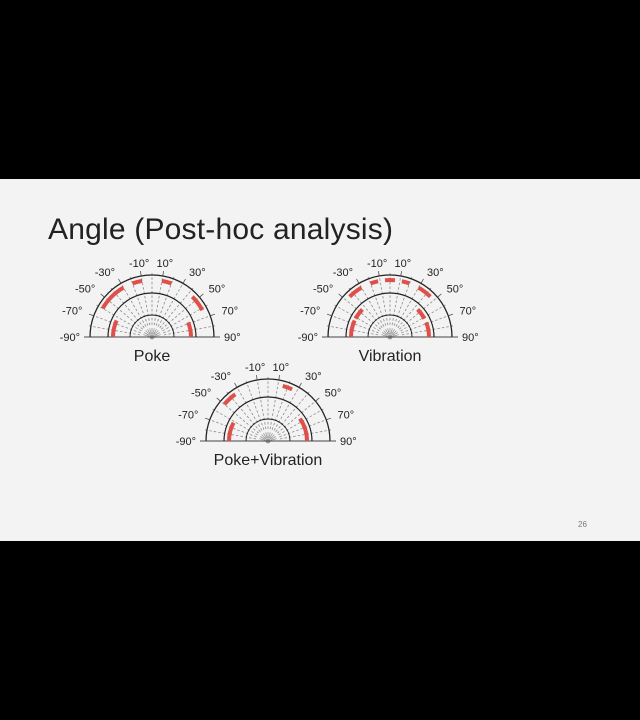 This screenshot has width=640, height=720. What do you see at coordinates (268, 430) in the screenshot?
I see `small-arc` at bounding box center [268, 430].